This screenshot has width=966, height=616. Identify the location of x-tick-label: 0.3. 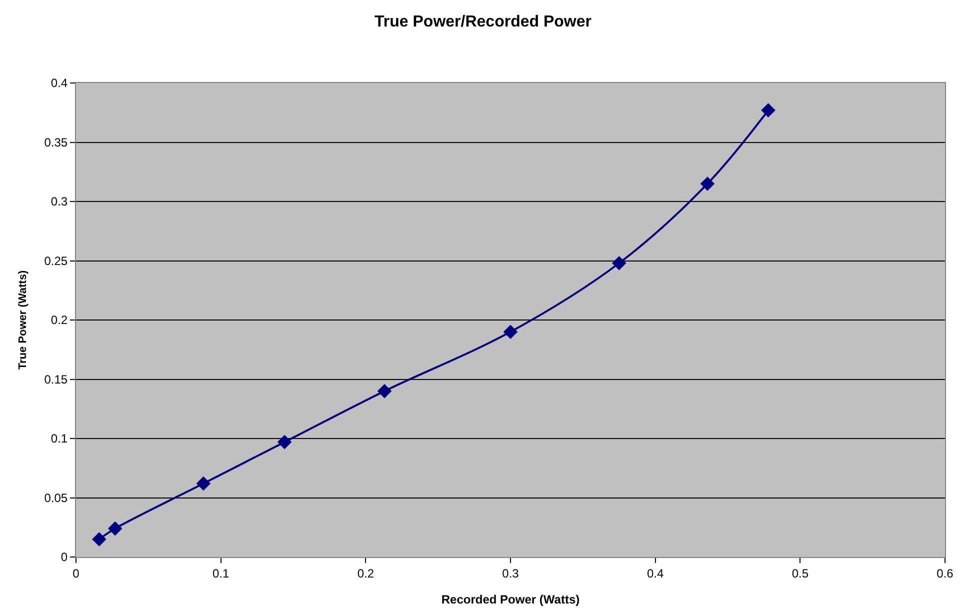
(511, 573).